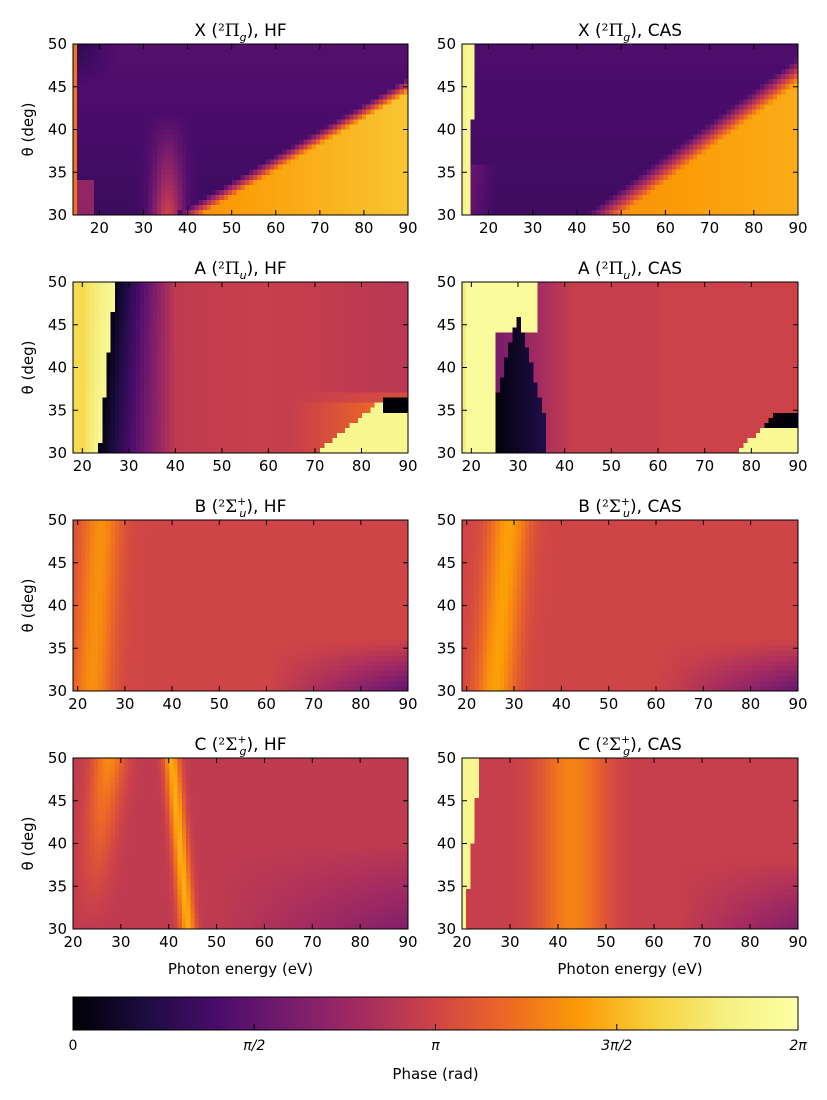 This screenshot has width=827, height=1100. I want to click on y-tick-label: 40, so click(57, 130).